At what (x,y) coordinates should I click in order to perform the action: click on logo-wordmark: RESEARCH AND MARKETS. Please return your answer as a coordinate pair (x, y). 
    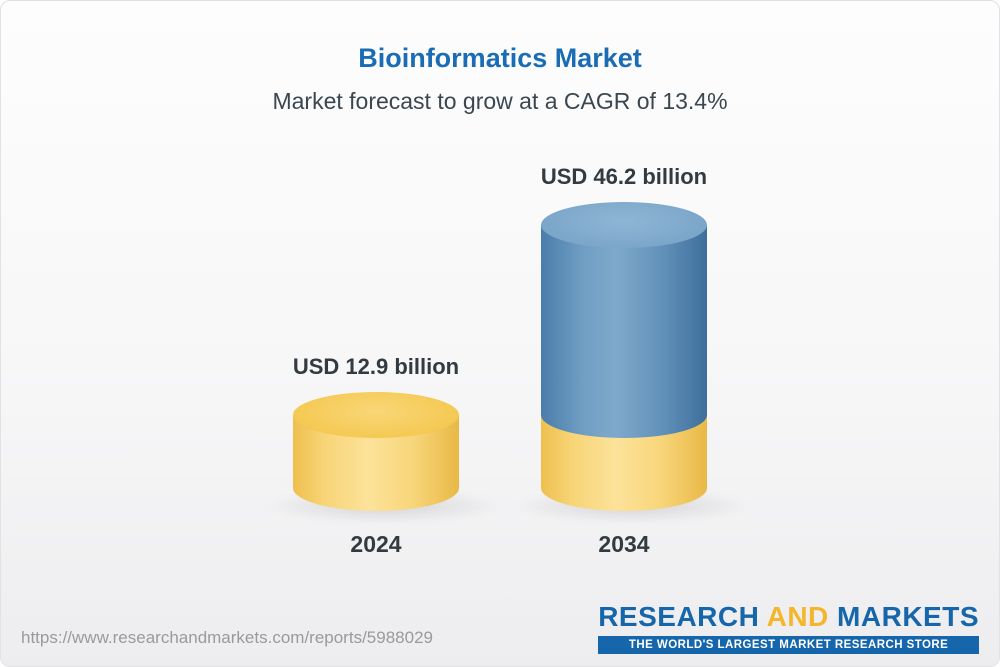
    Looking at the image, I should click on (788, 617).